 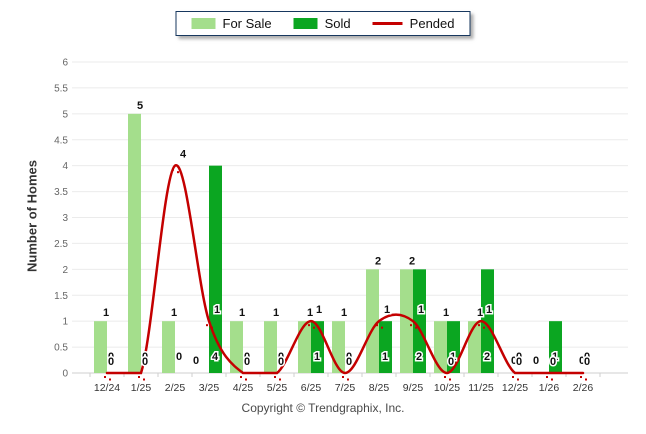 I want to click on legend-label-sold: Sold, so click(x=337, y=23).